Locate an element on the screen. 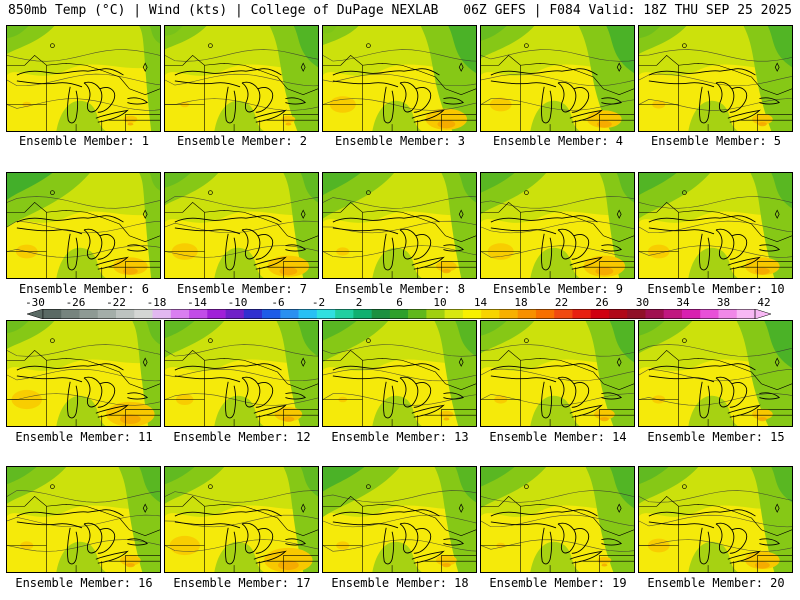 This screenshot has height=600, width=800. colorbar-tick-label: 18 is located at coordinates (521, 302).